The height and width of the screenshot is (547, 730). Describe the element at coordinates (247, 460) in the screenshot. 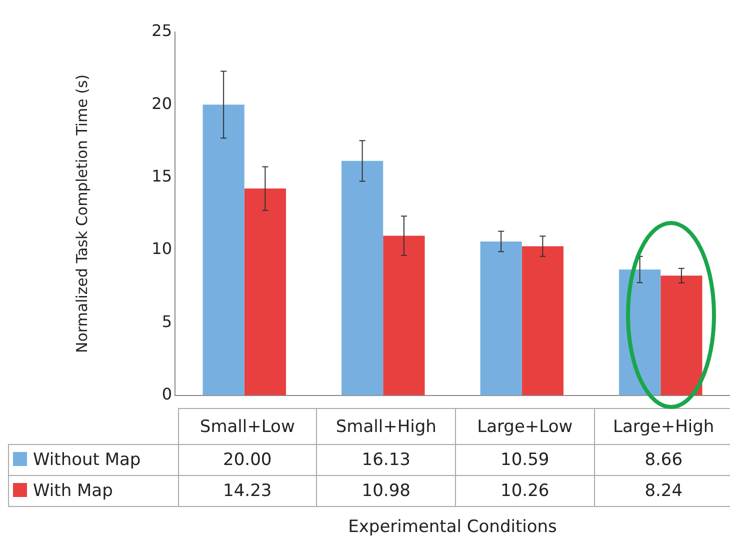

I see `data-label: 20.00` at that location.